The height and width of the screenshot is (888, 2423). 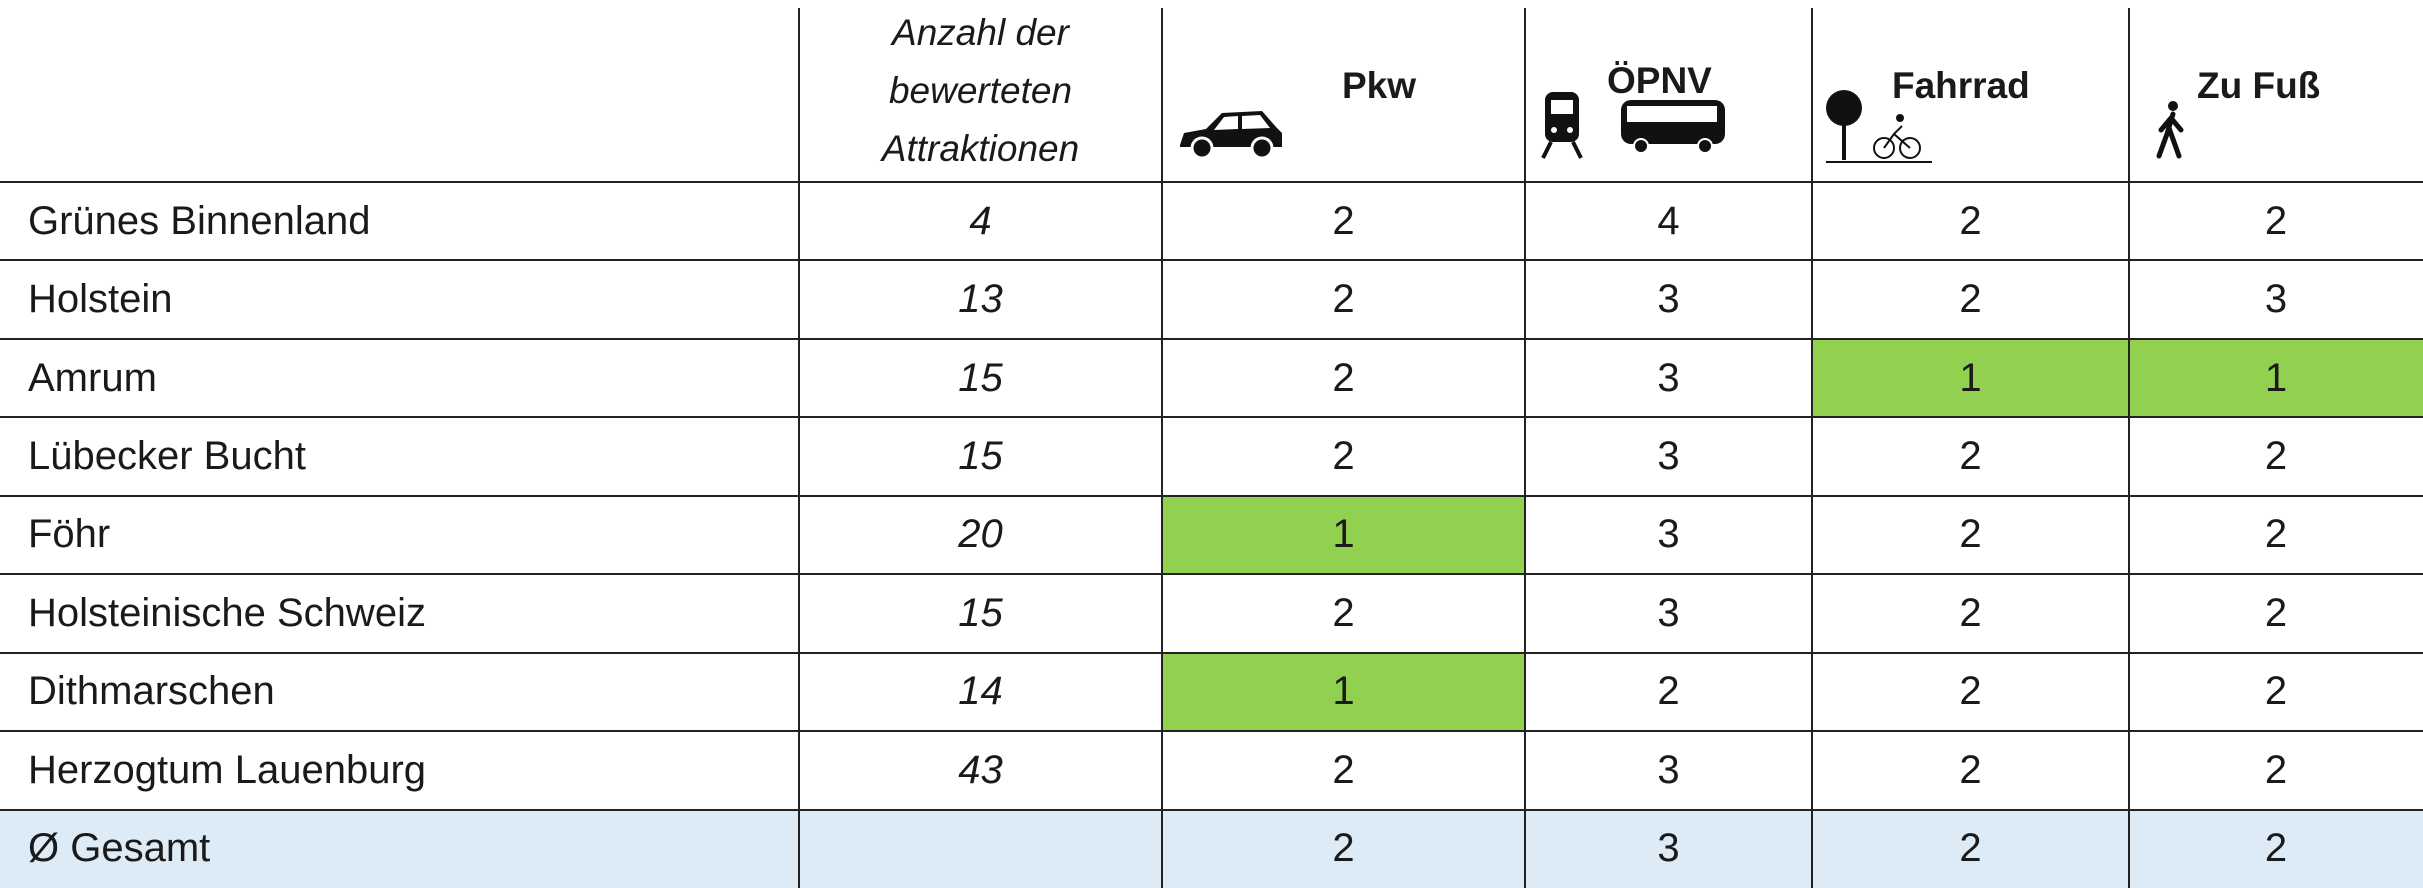 What do you see at coordinates (2259, 85) in the screenshot?
I see `mode-label: Zu Fuß` at bounding box center [2259, 85].